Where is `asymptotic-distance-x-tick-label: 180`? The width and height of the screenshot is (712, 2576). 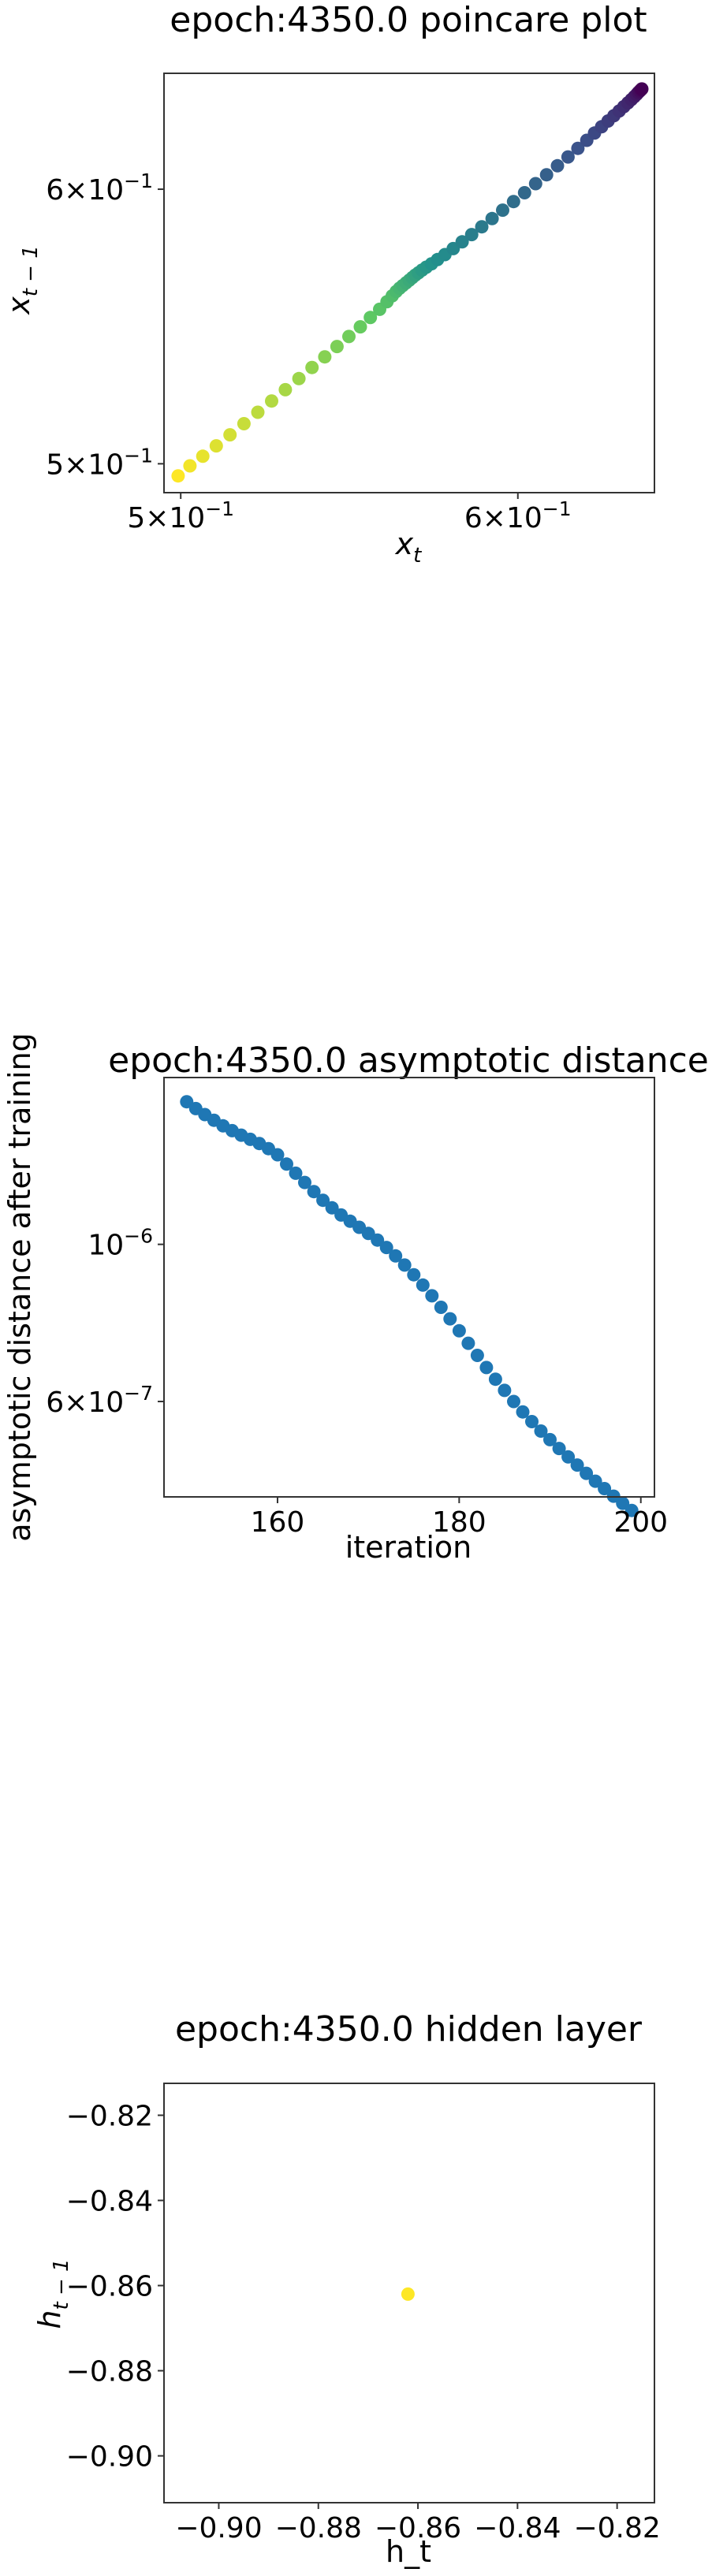
asymptotic-distance-x-tick-label: 180 is located at coordinates (459, 1522).